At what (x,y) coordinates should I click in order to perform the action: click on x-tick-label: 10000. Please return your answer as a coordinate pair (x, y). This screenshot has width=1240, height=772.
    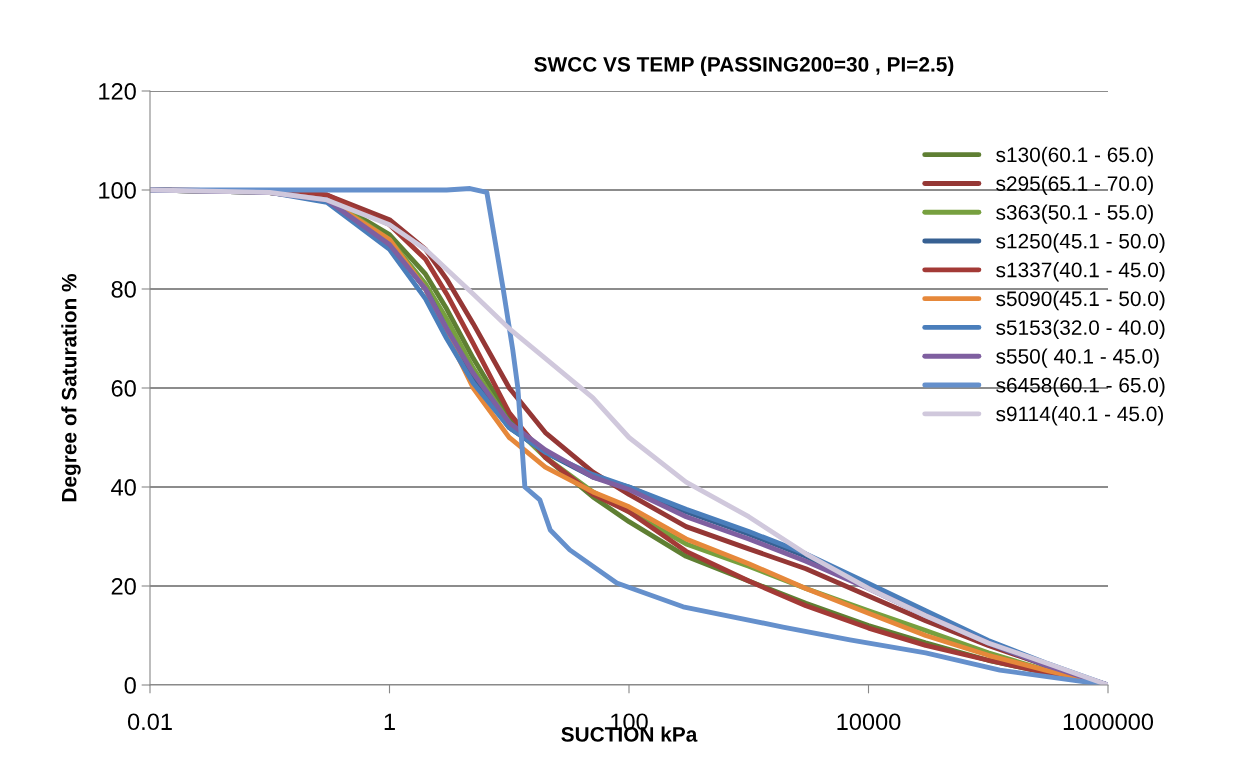
    Looking at the image, I should click on (869, 722).